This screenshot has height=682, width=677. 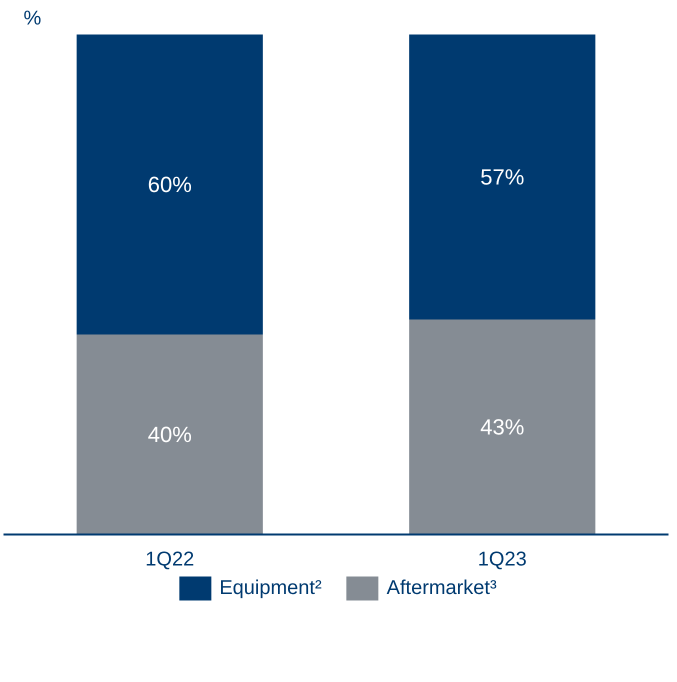 I want to click on data-label: 60%, so click(x=170, y=184).